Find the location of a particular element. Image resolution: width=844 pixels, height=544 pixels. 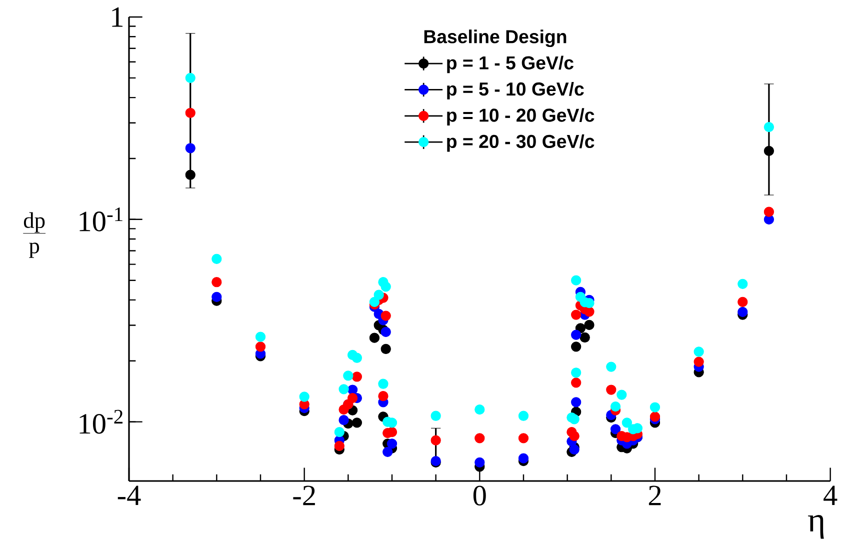

x-axis-title: η is located at coordinates (816, 527).